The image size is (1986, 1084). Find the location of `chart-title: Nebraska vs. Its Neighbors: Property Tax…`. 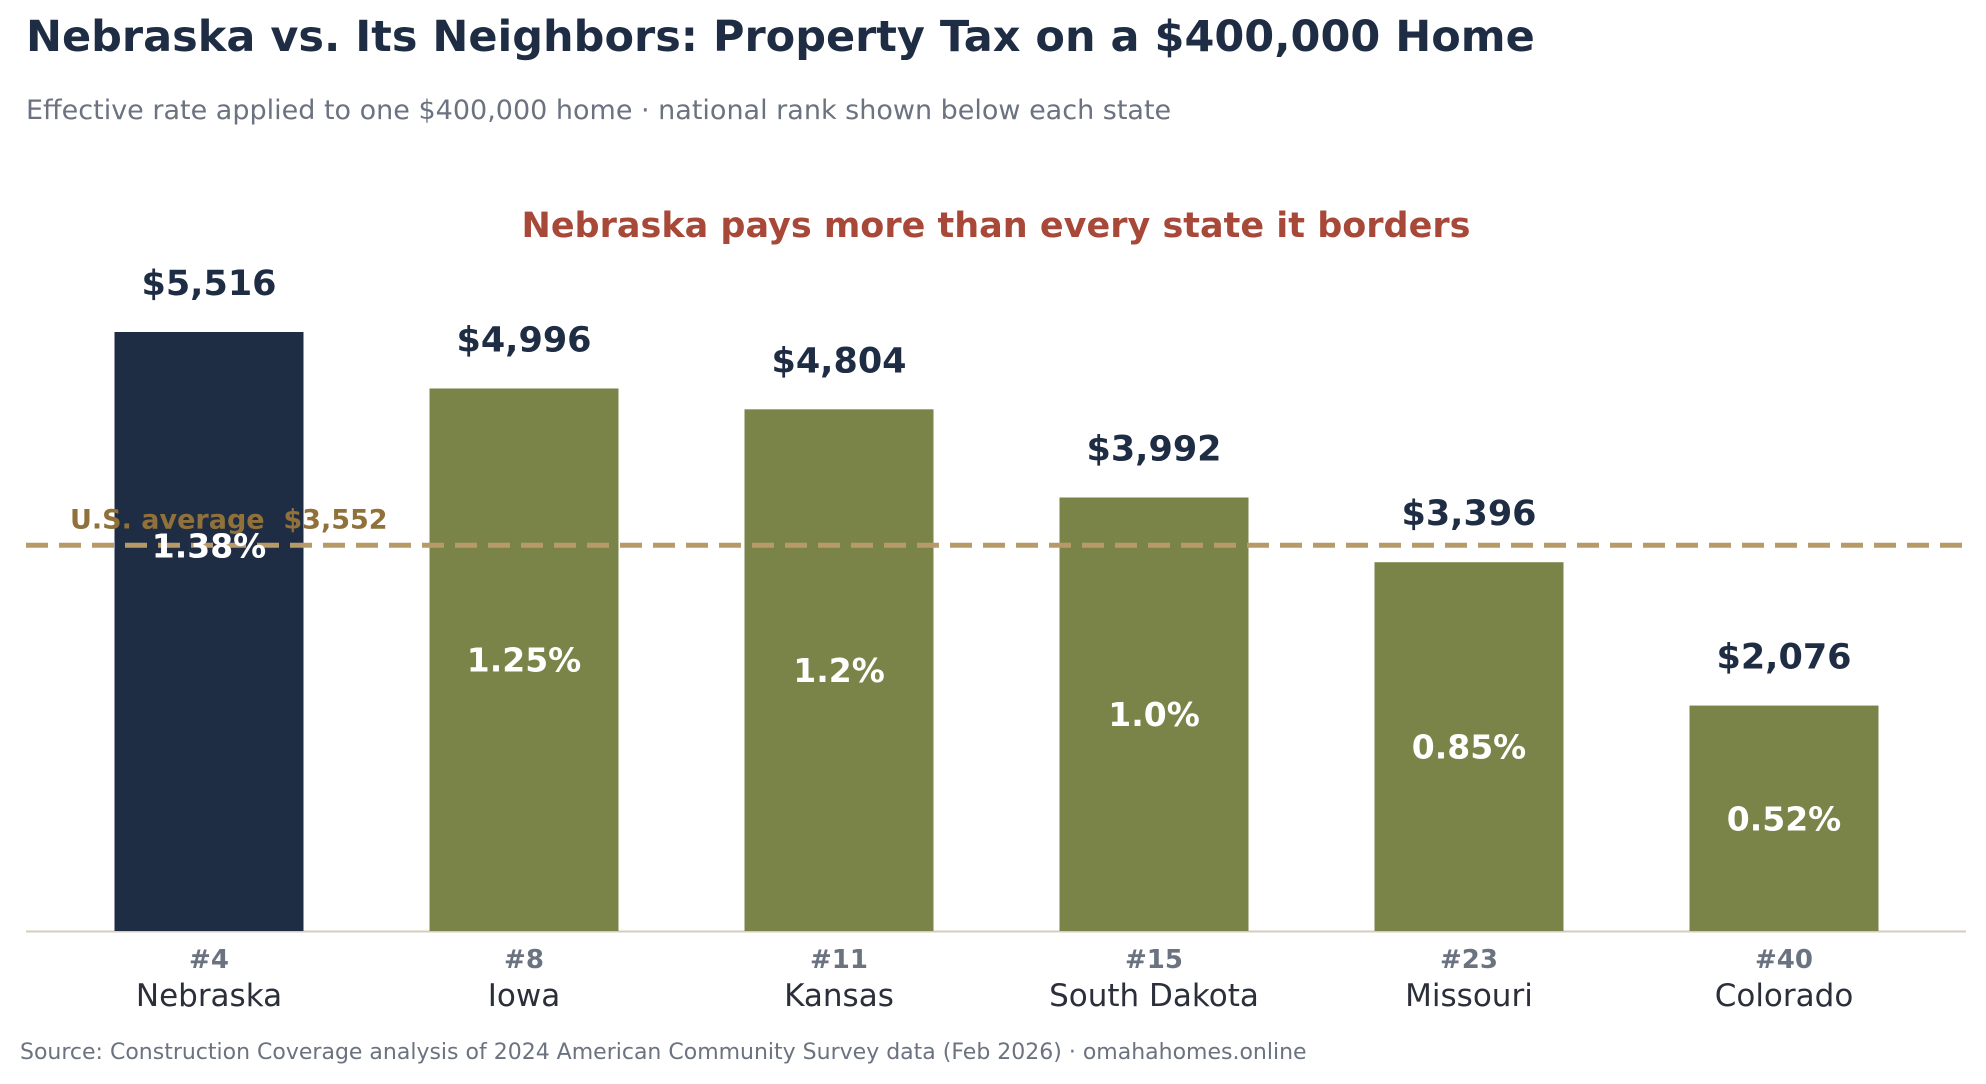

chart-title: Nebraska vs. Its Neighbors: Property Tax… is located at coordinates (780, 37).